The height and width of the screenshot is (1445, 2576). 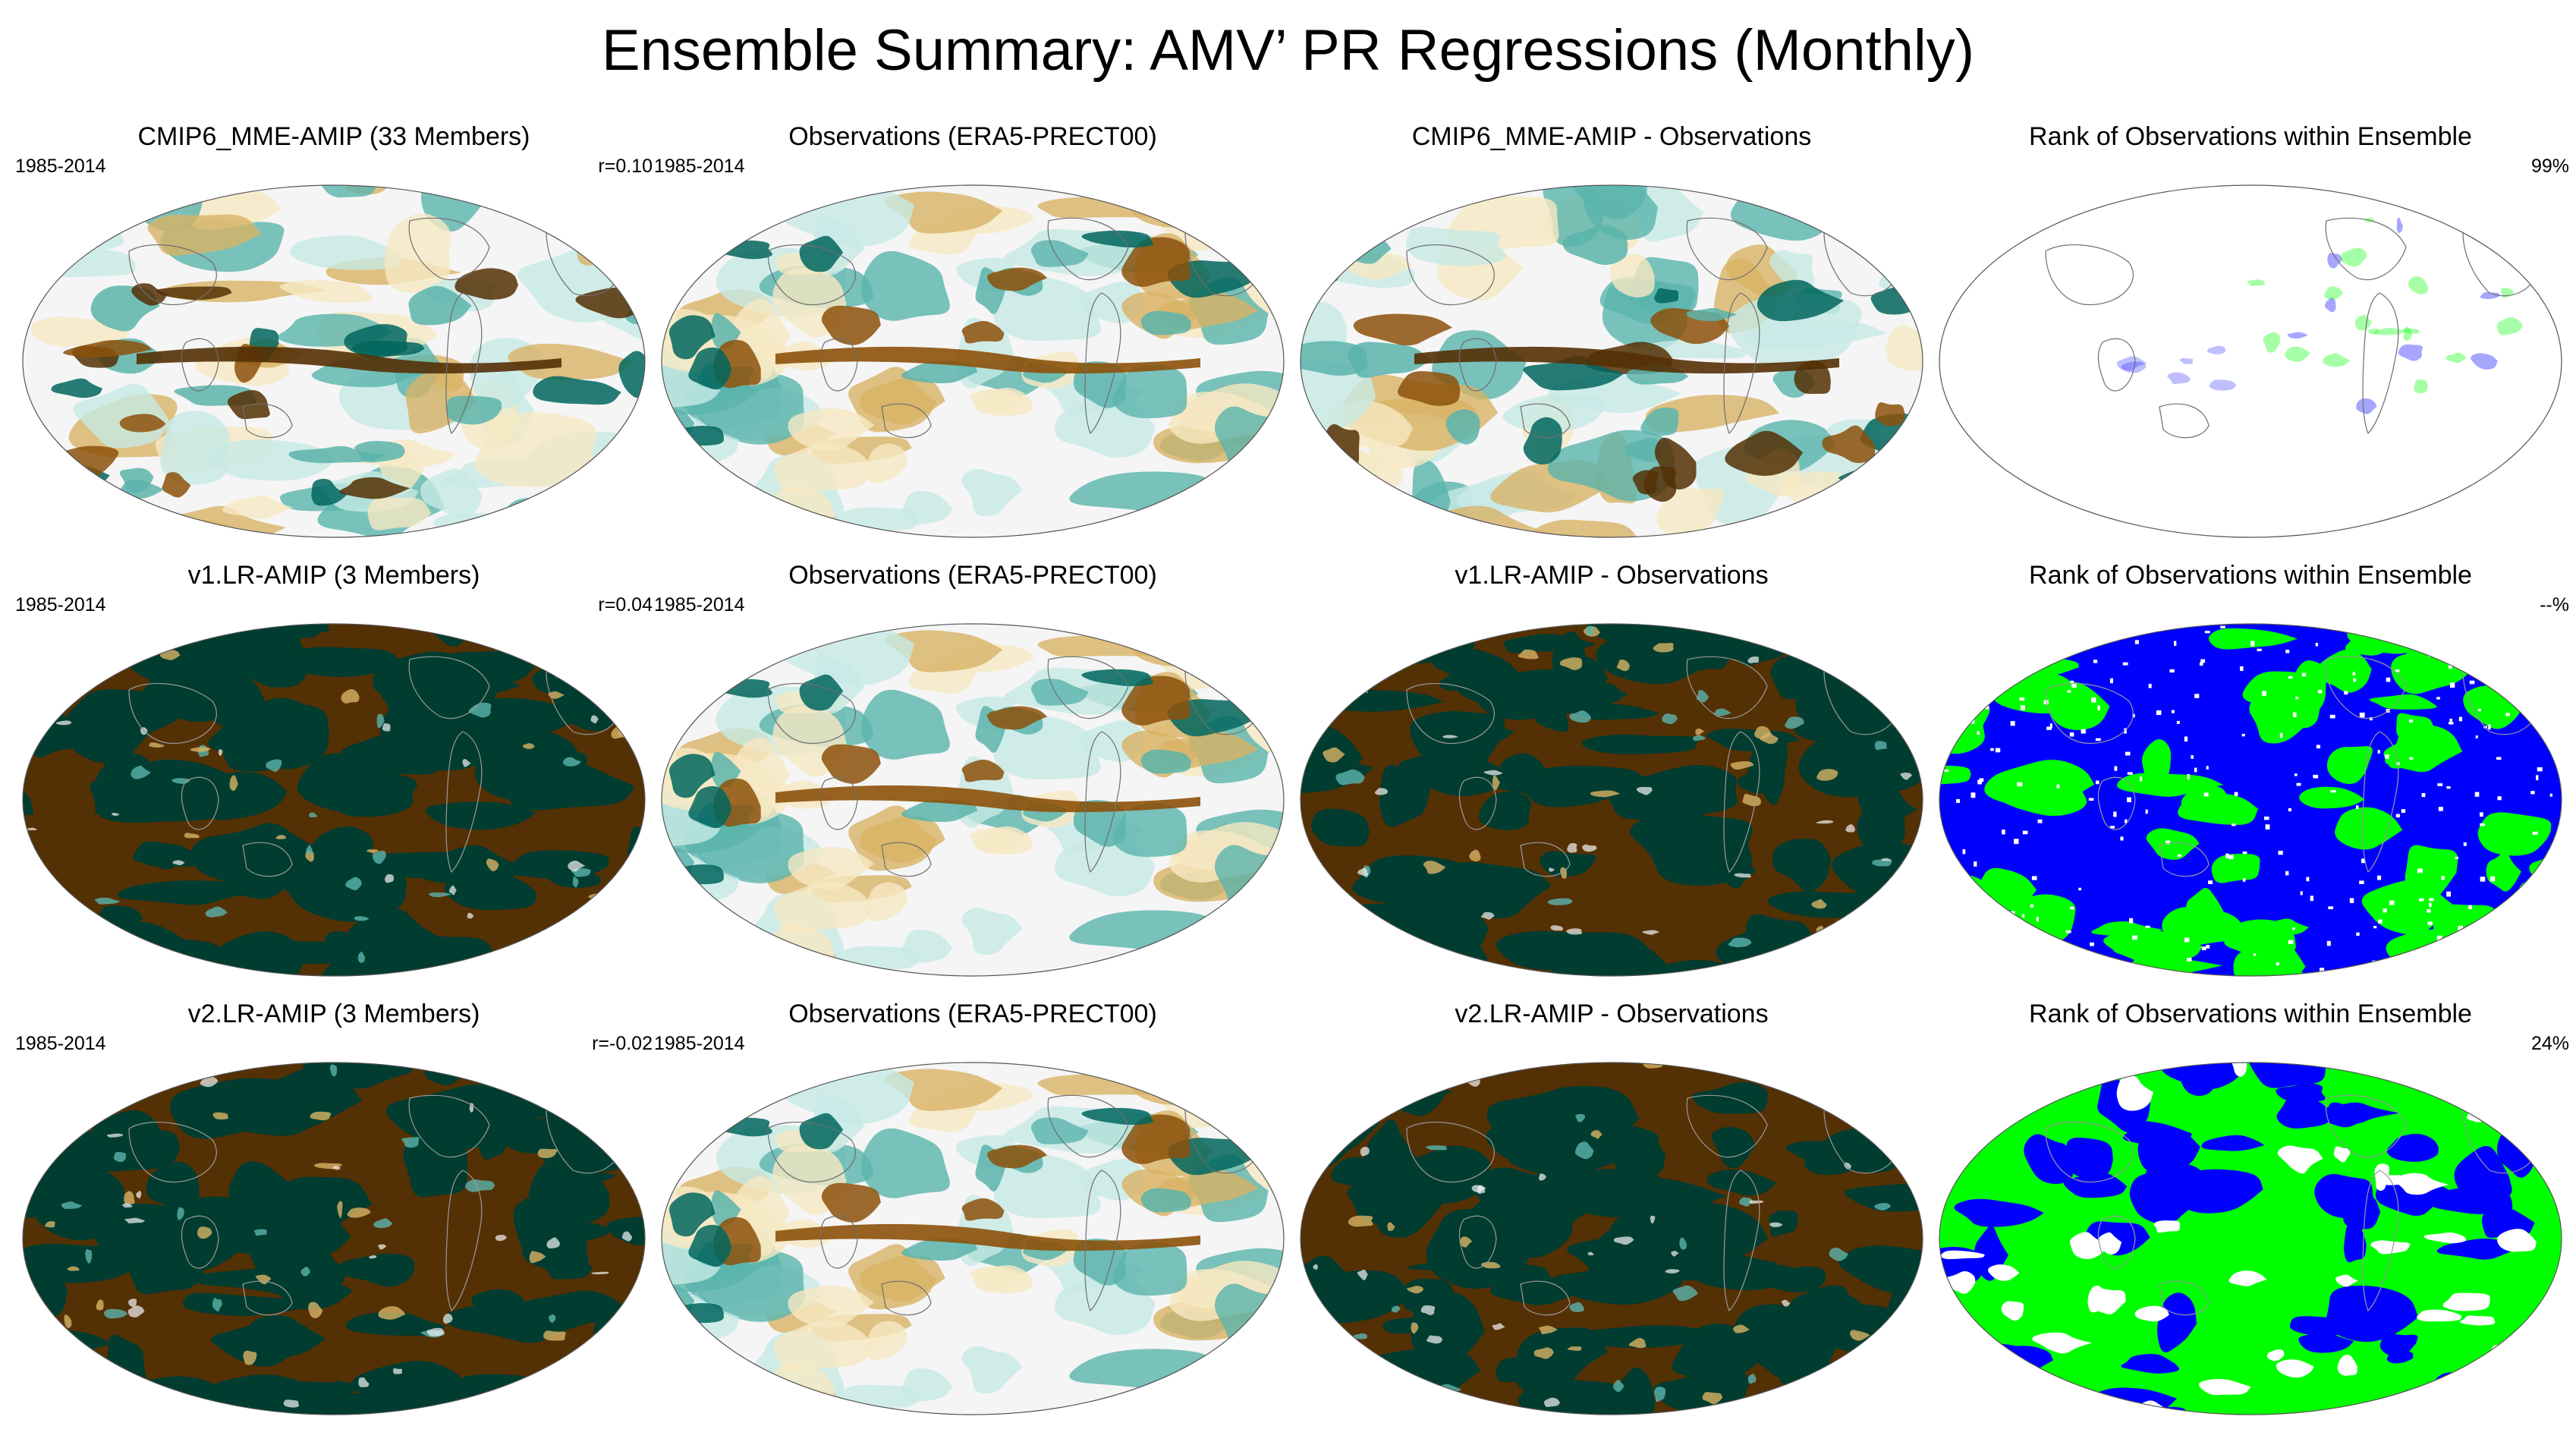 What do you see at coordinates (2549, 166) in the screenshot?
I see `rank-percent-label: 99%` at bounding box center [2549, 166].